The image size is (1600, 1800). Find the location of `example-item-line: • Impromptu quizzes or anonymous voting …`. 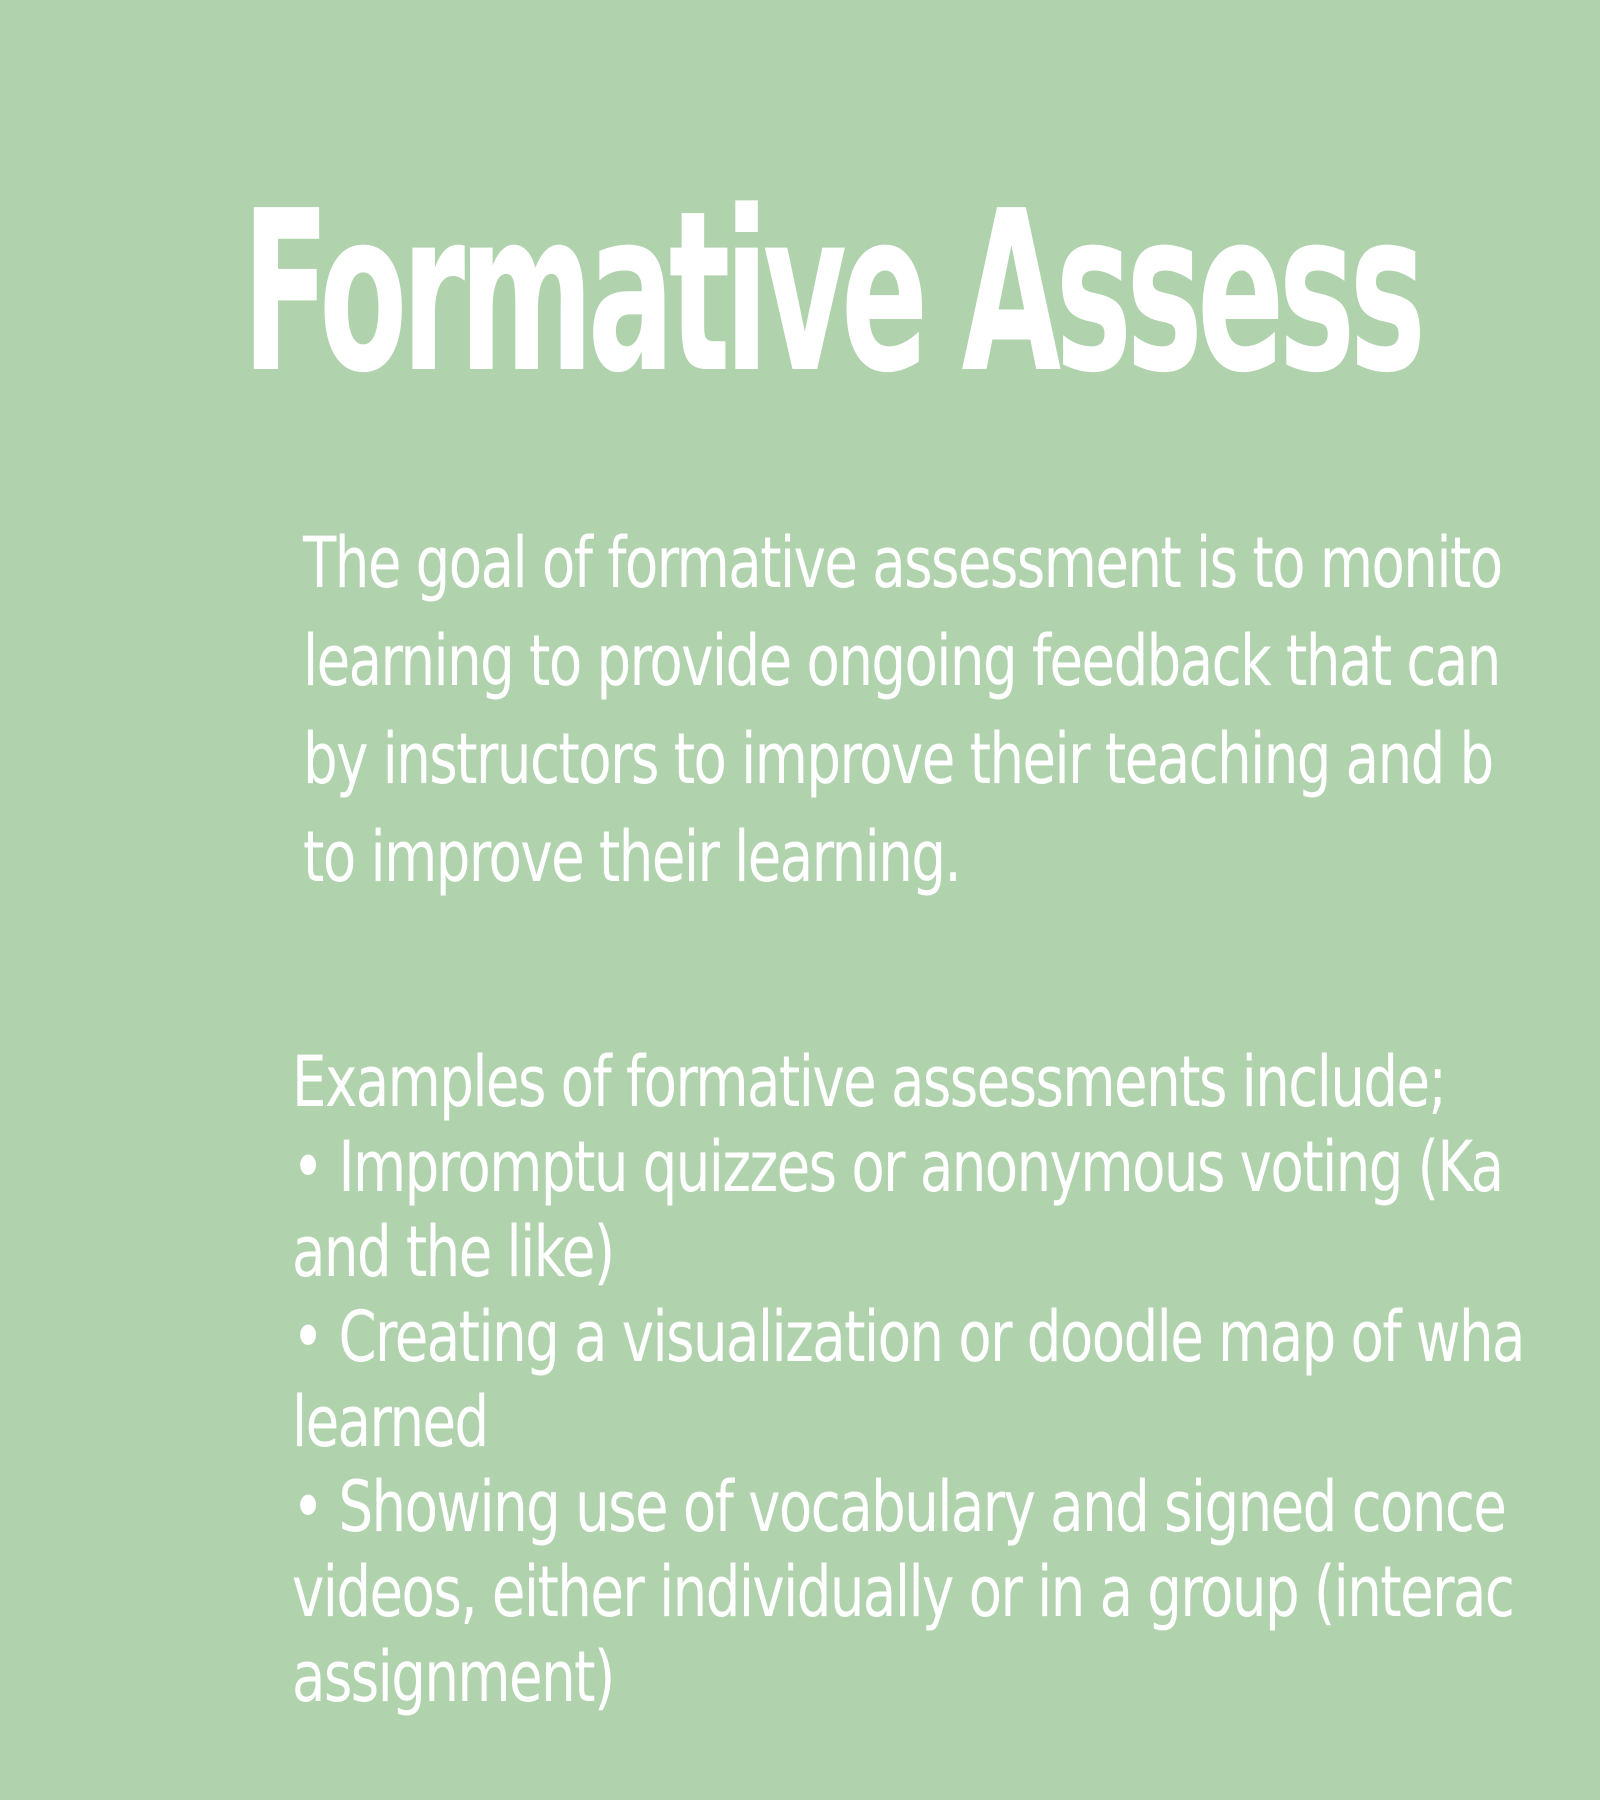

example-item-line: • Impromptu quizzes or anonymous voting … is located at coordinates (898, 1167).